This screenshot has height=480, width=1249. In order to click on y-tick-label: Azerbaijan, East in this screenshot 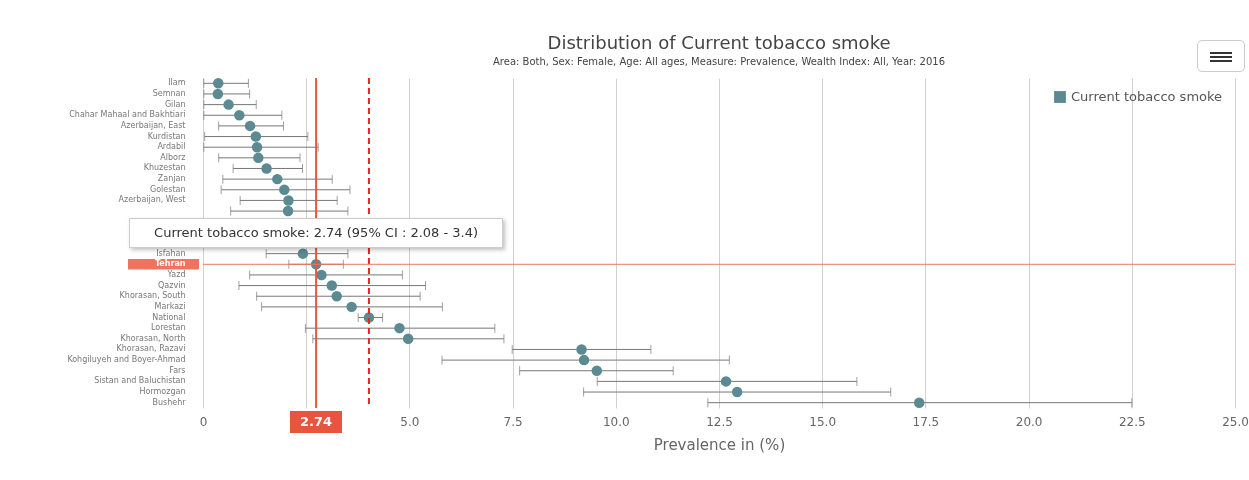, I will do `click(153, 125)`.